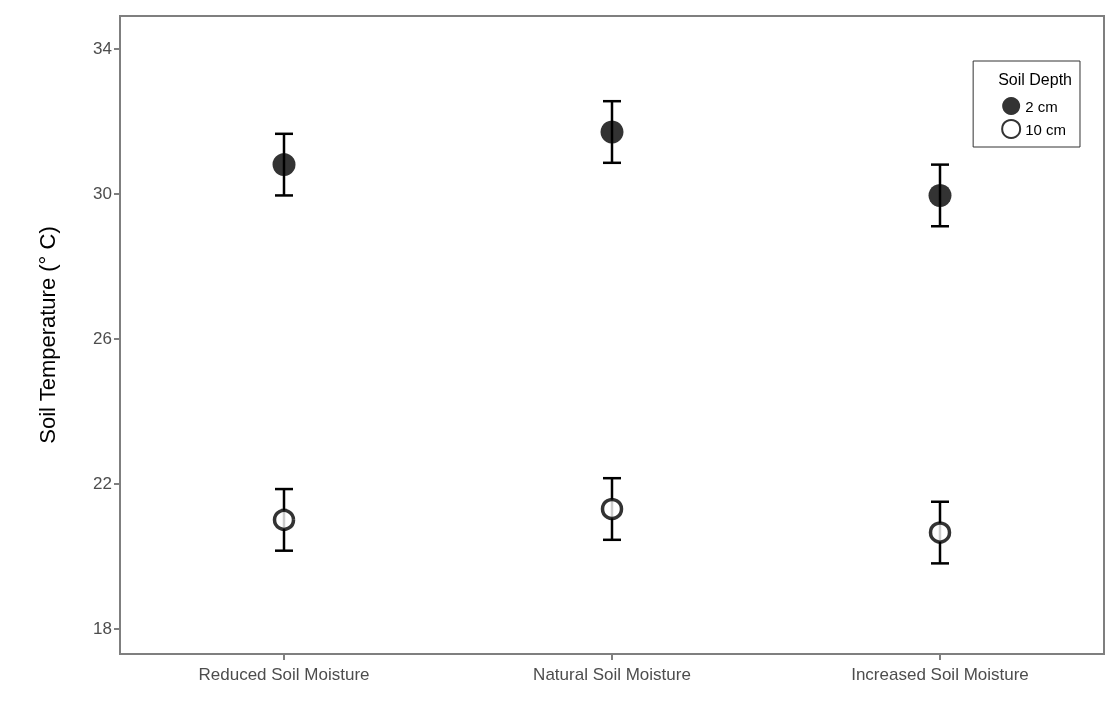 Image resolution: width=1120 pixels, height=702 pixels. Describe the element at coordinates (102, 484) in the screenshot. I see `y-tick-label: 22` at that location.